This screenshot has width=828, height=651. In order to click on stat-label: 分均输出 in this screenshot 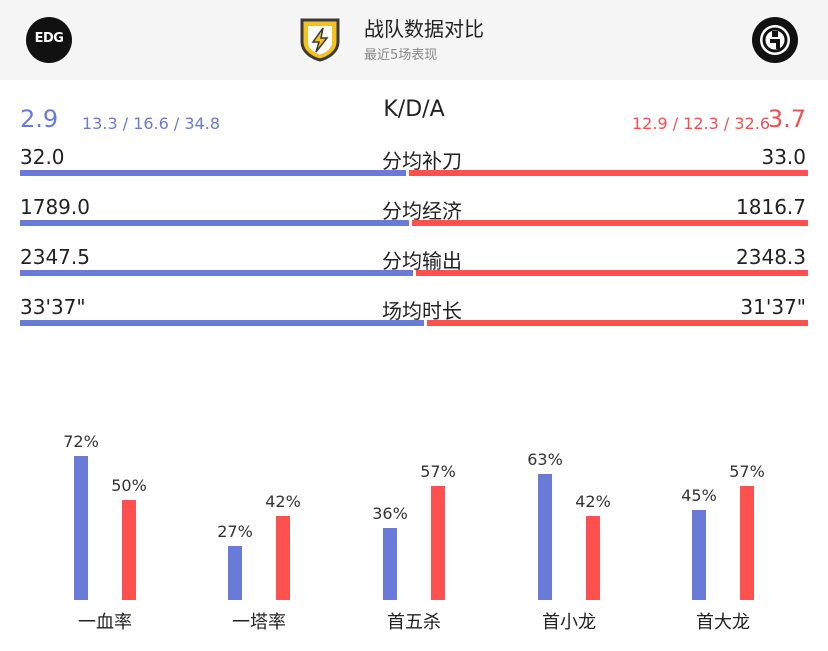, I will do `click(422, 261)`.